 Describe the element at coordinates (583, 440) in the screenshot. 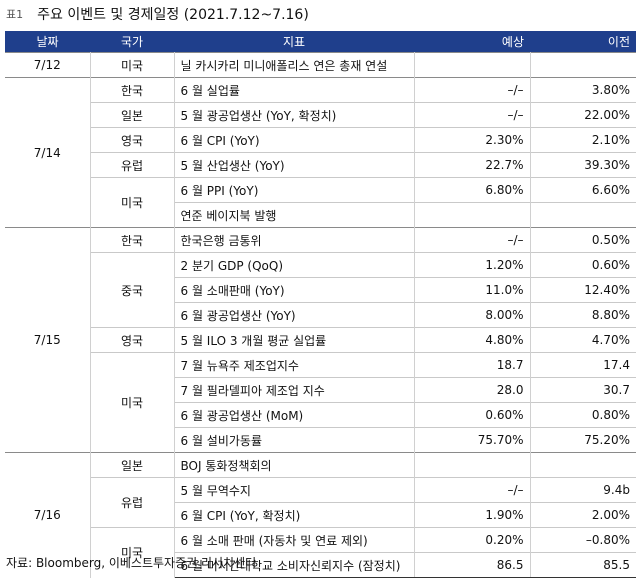

I see `previous-cell: 75.20%` at that location.